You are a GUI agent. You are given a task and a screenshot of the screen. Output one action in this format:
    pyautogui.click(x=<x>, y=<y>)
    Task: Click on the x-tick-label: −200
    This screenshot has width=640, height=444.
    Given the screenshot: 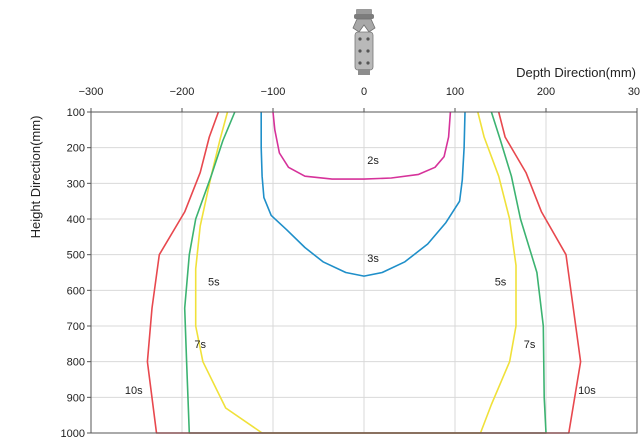 What is the action you would take?
    pyautogui.click(x=182, y=92)
    